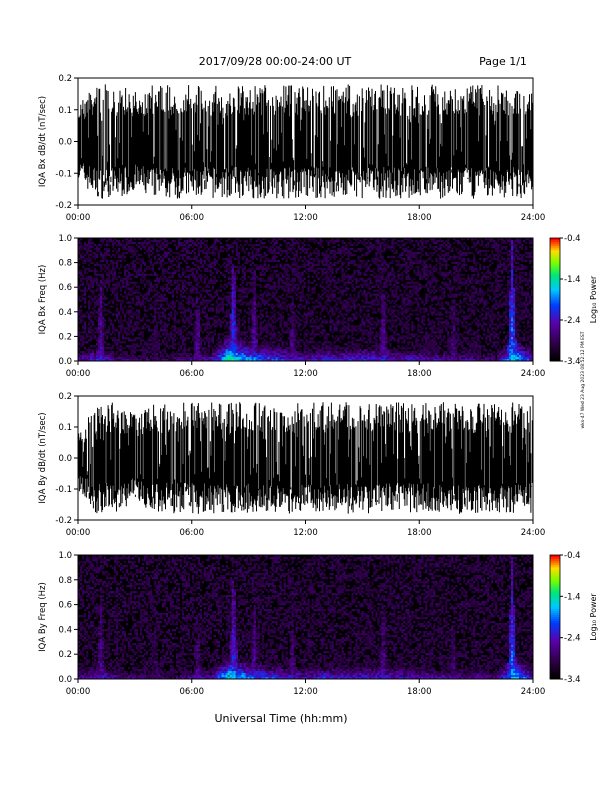 The height and width of the screenshot is (792, 612). Describe the element at coordinates (555, 299) in the screenshot. I see `colorbar-frame` at that location.